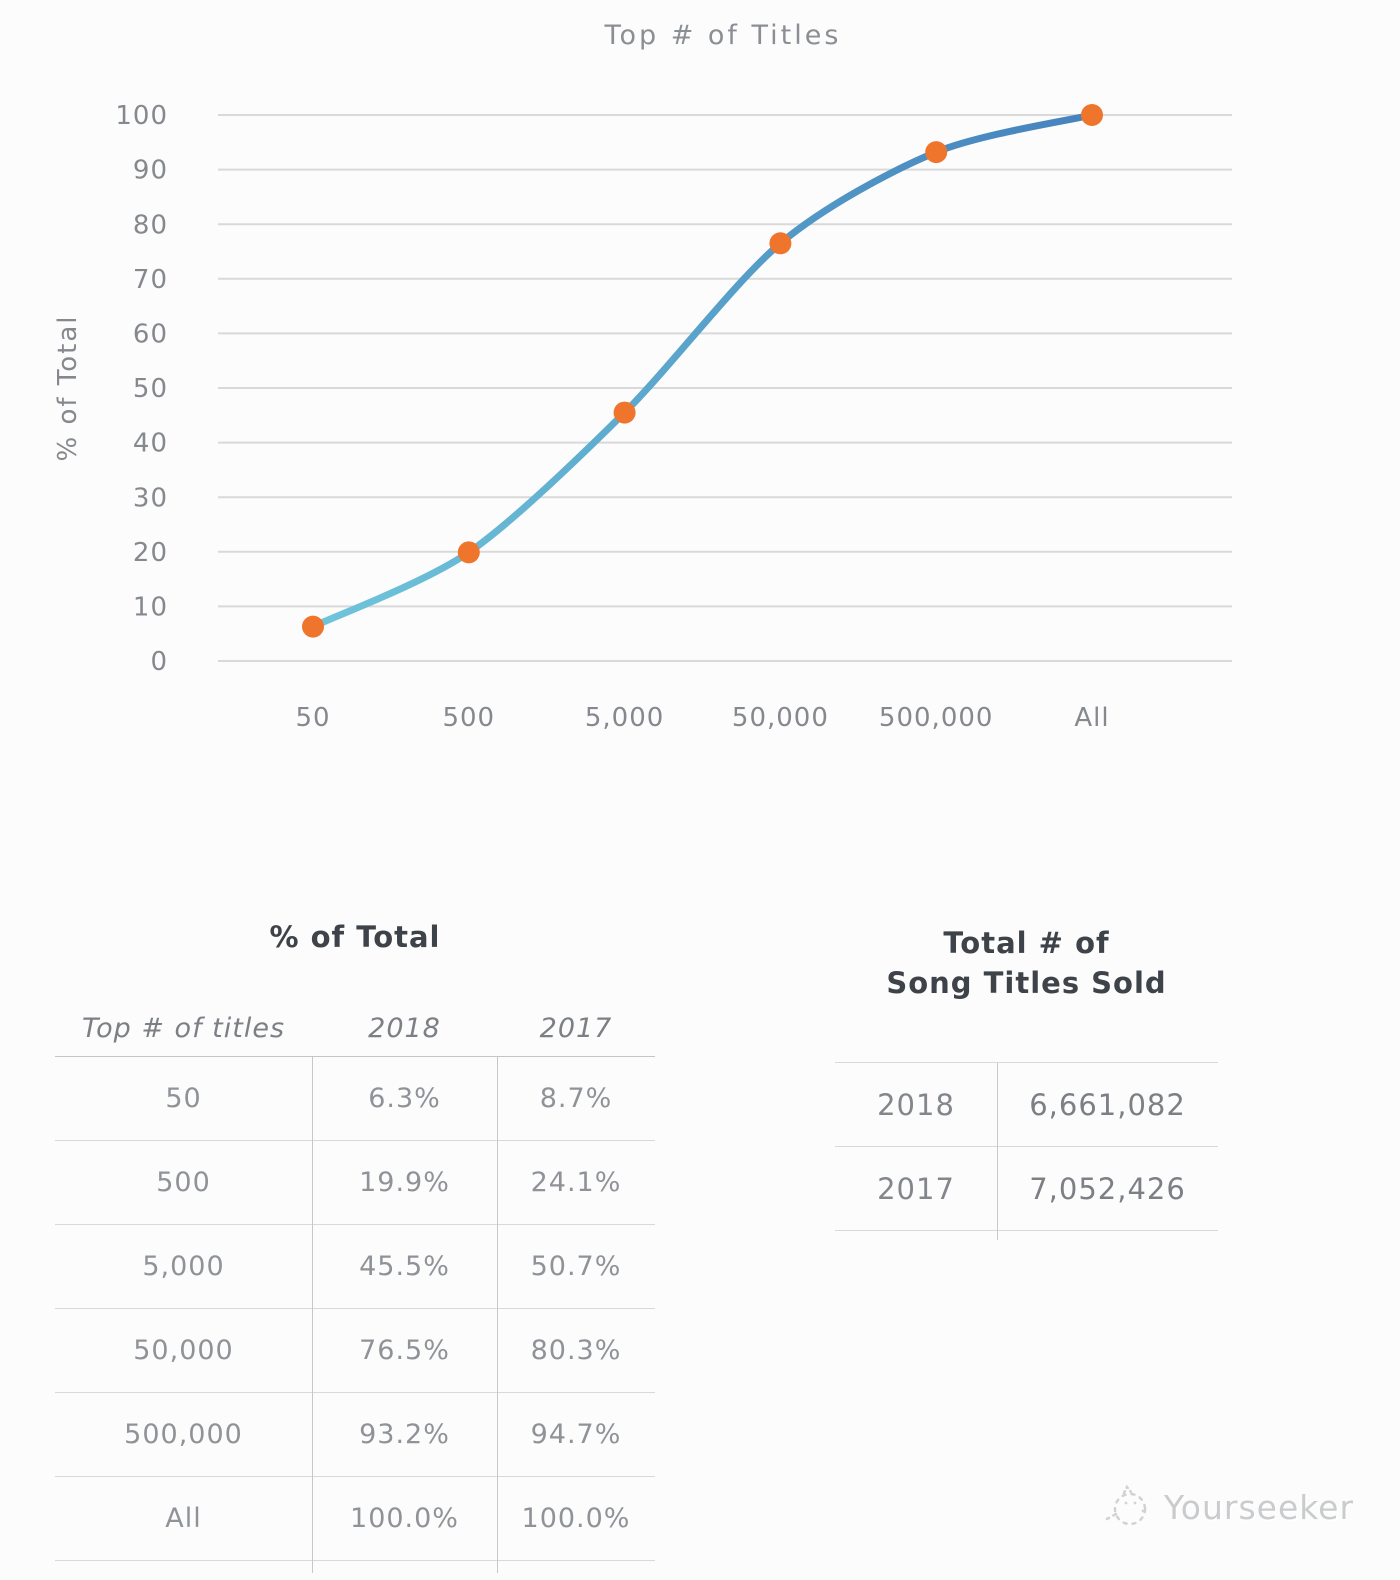 The width and height of the screenshot is (1400, 1580). What do you see at coordinates (183, 1028) in the screenshot?
I see `column-header: Top # of titles` at bounding box center [183, 1028].